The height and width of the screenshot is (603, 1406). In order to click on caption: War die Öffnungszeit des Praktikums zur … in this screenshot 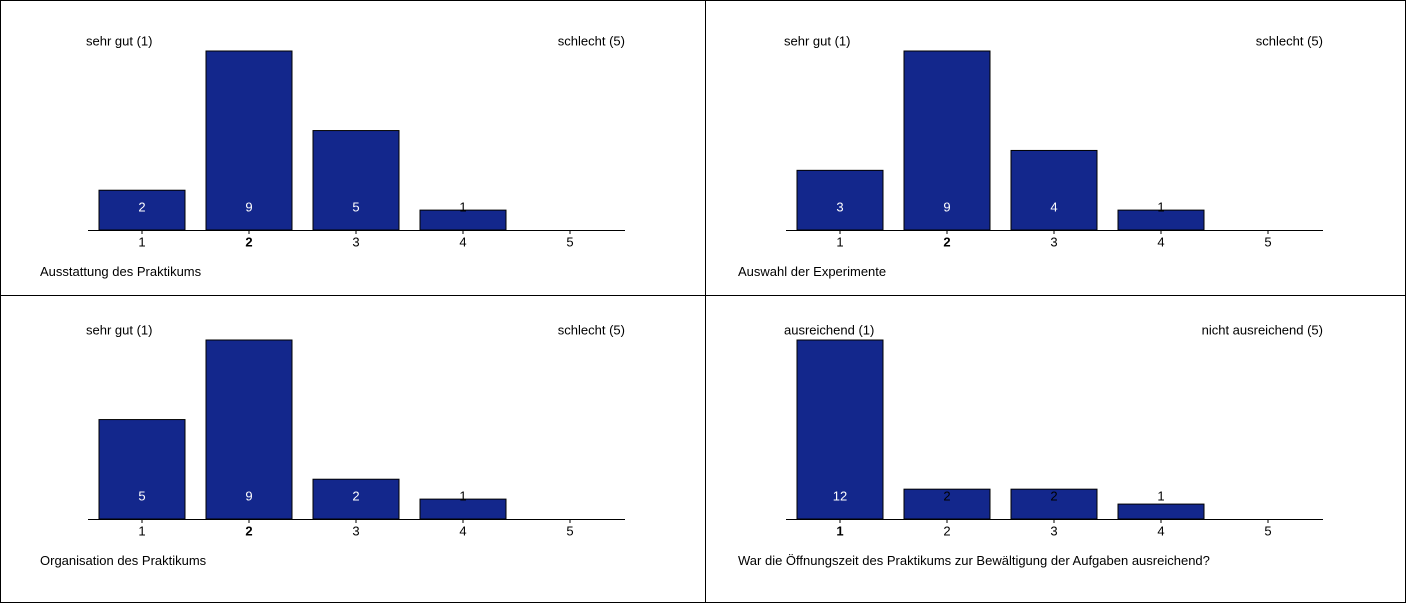, I will do `click(974, 560)`.